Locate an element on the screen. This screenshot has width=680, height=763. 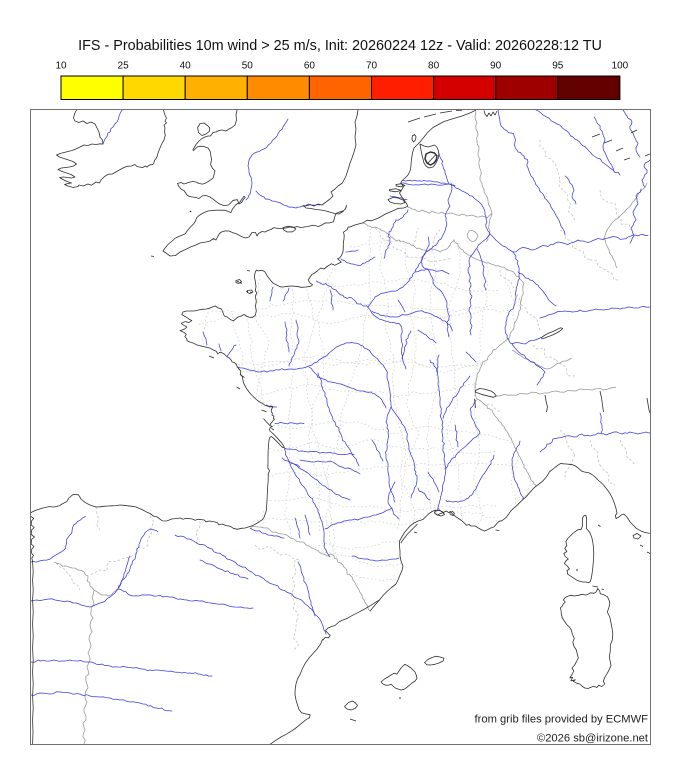
svg-text: 10 is located at coordinates (61, 66).